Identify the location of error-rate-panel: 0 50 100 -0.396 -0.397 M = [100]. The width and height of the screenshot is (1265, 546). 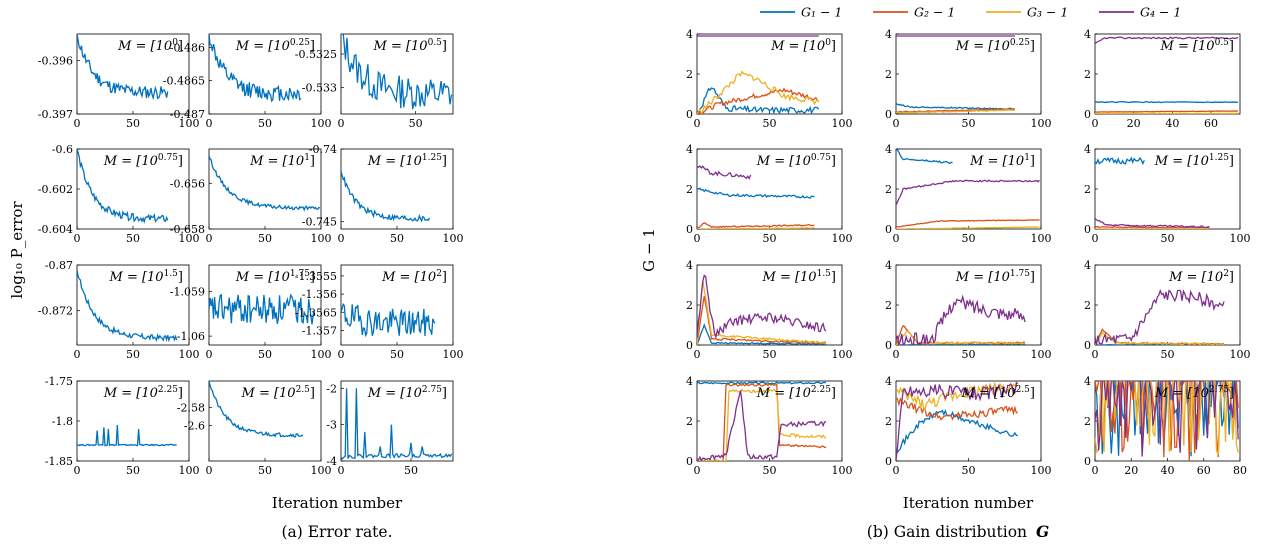
(119, 81).